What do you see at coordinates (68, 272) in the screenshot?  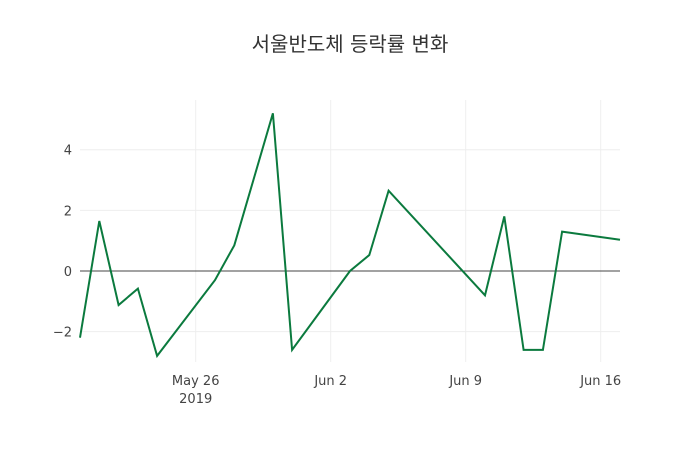 I see `y-tick-label: 0` at bounding box center [68, 272].